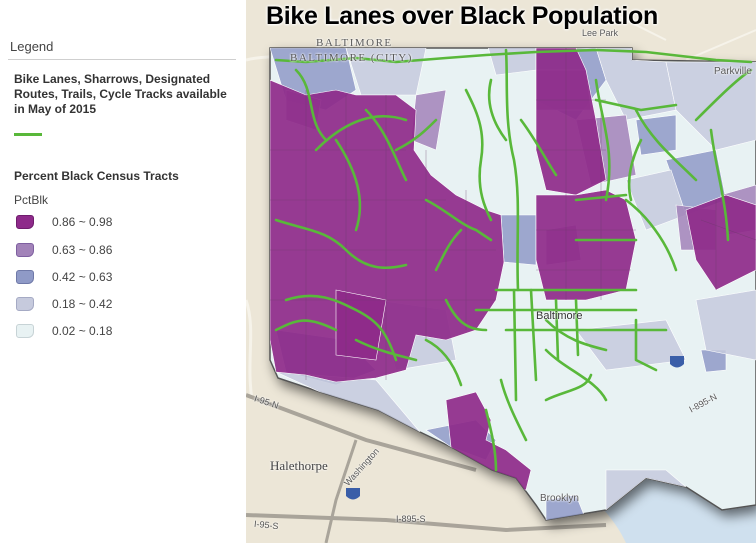 The width and height of the screenshot is (756, 543). Describe the element at coordinates (122, 59) in the screenshot. I see `legend-divider` at that location.